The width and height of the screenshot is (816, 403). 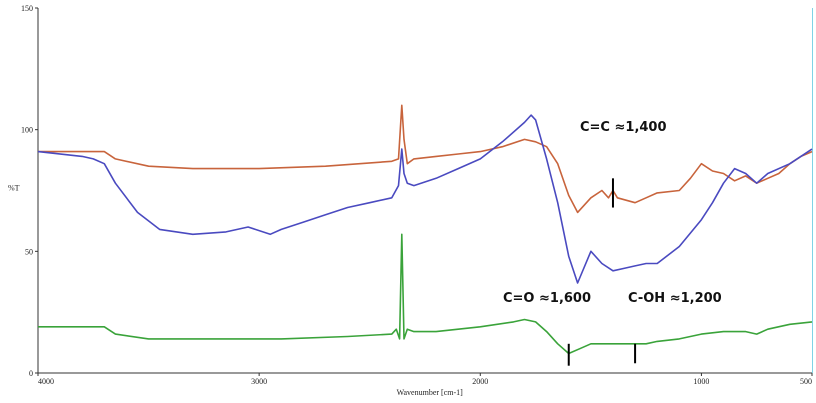 What do you see at coordinates (430, 392) in the screenshot?
I see `x-axis-label: Wavenumber [cm-1]` at bounding box center [430, 392].